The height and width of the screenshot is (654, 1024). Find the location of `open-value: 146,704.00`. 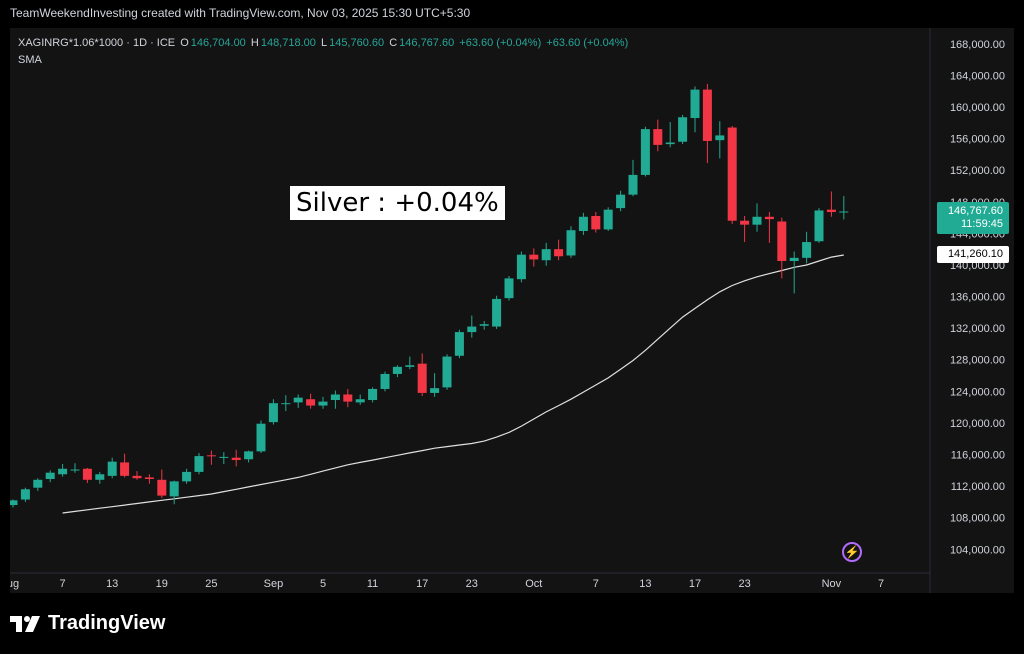

open-value: 146,704.00 is located at coordinates (218, 43).